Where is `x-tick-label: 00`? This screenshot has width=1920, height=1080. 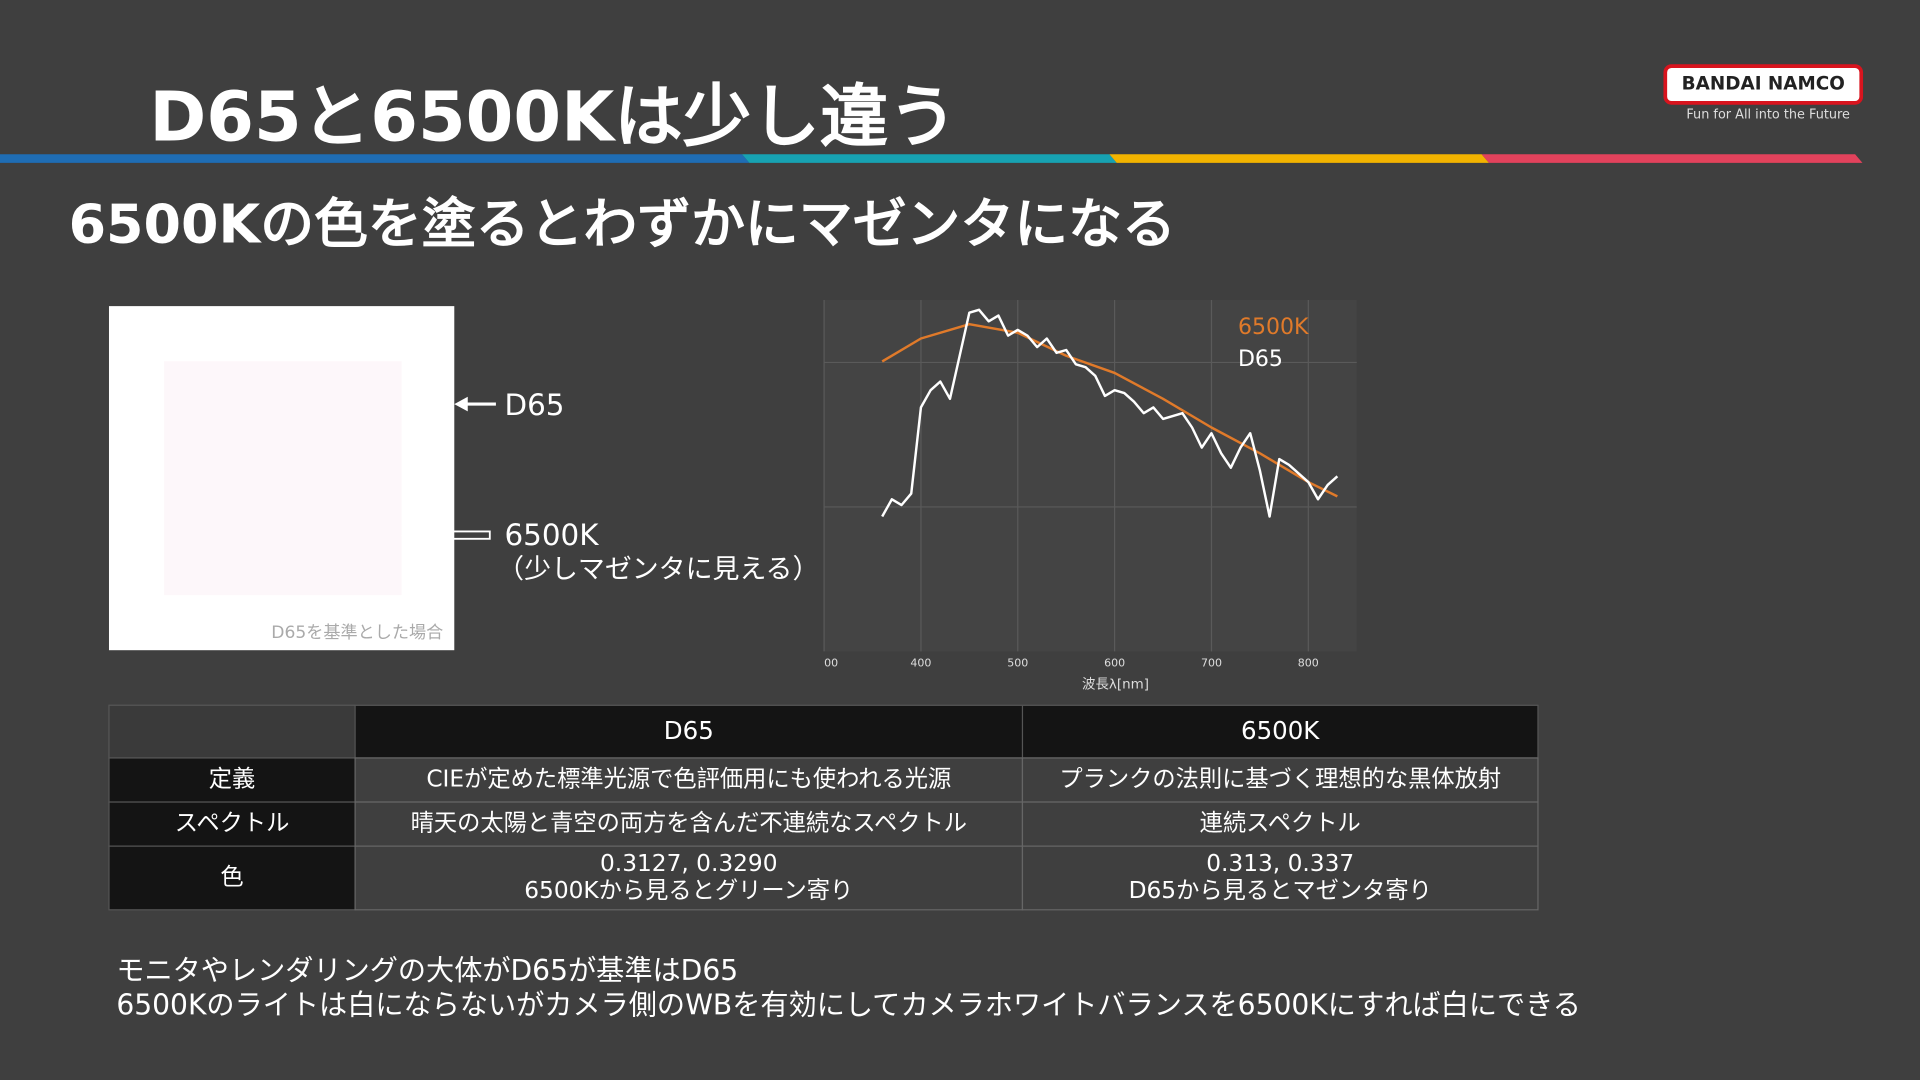
x-tick-label: 00 is located at coordinates (831, 663).